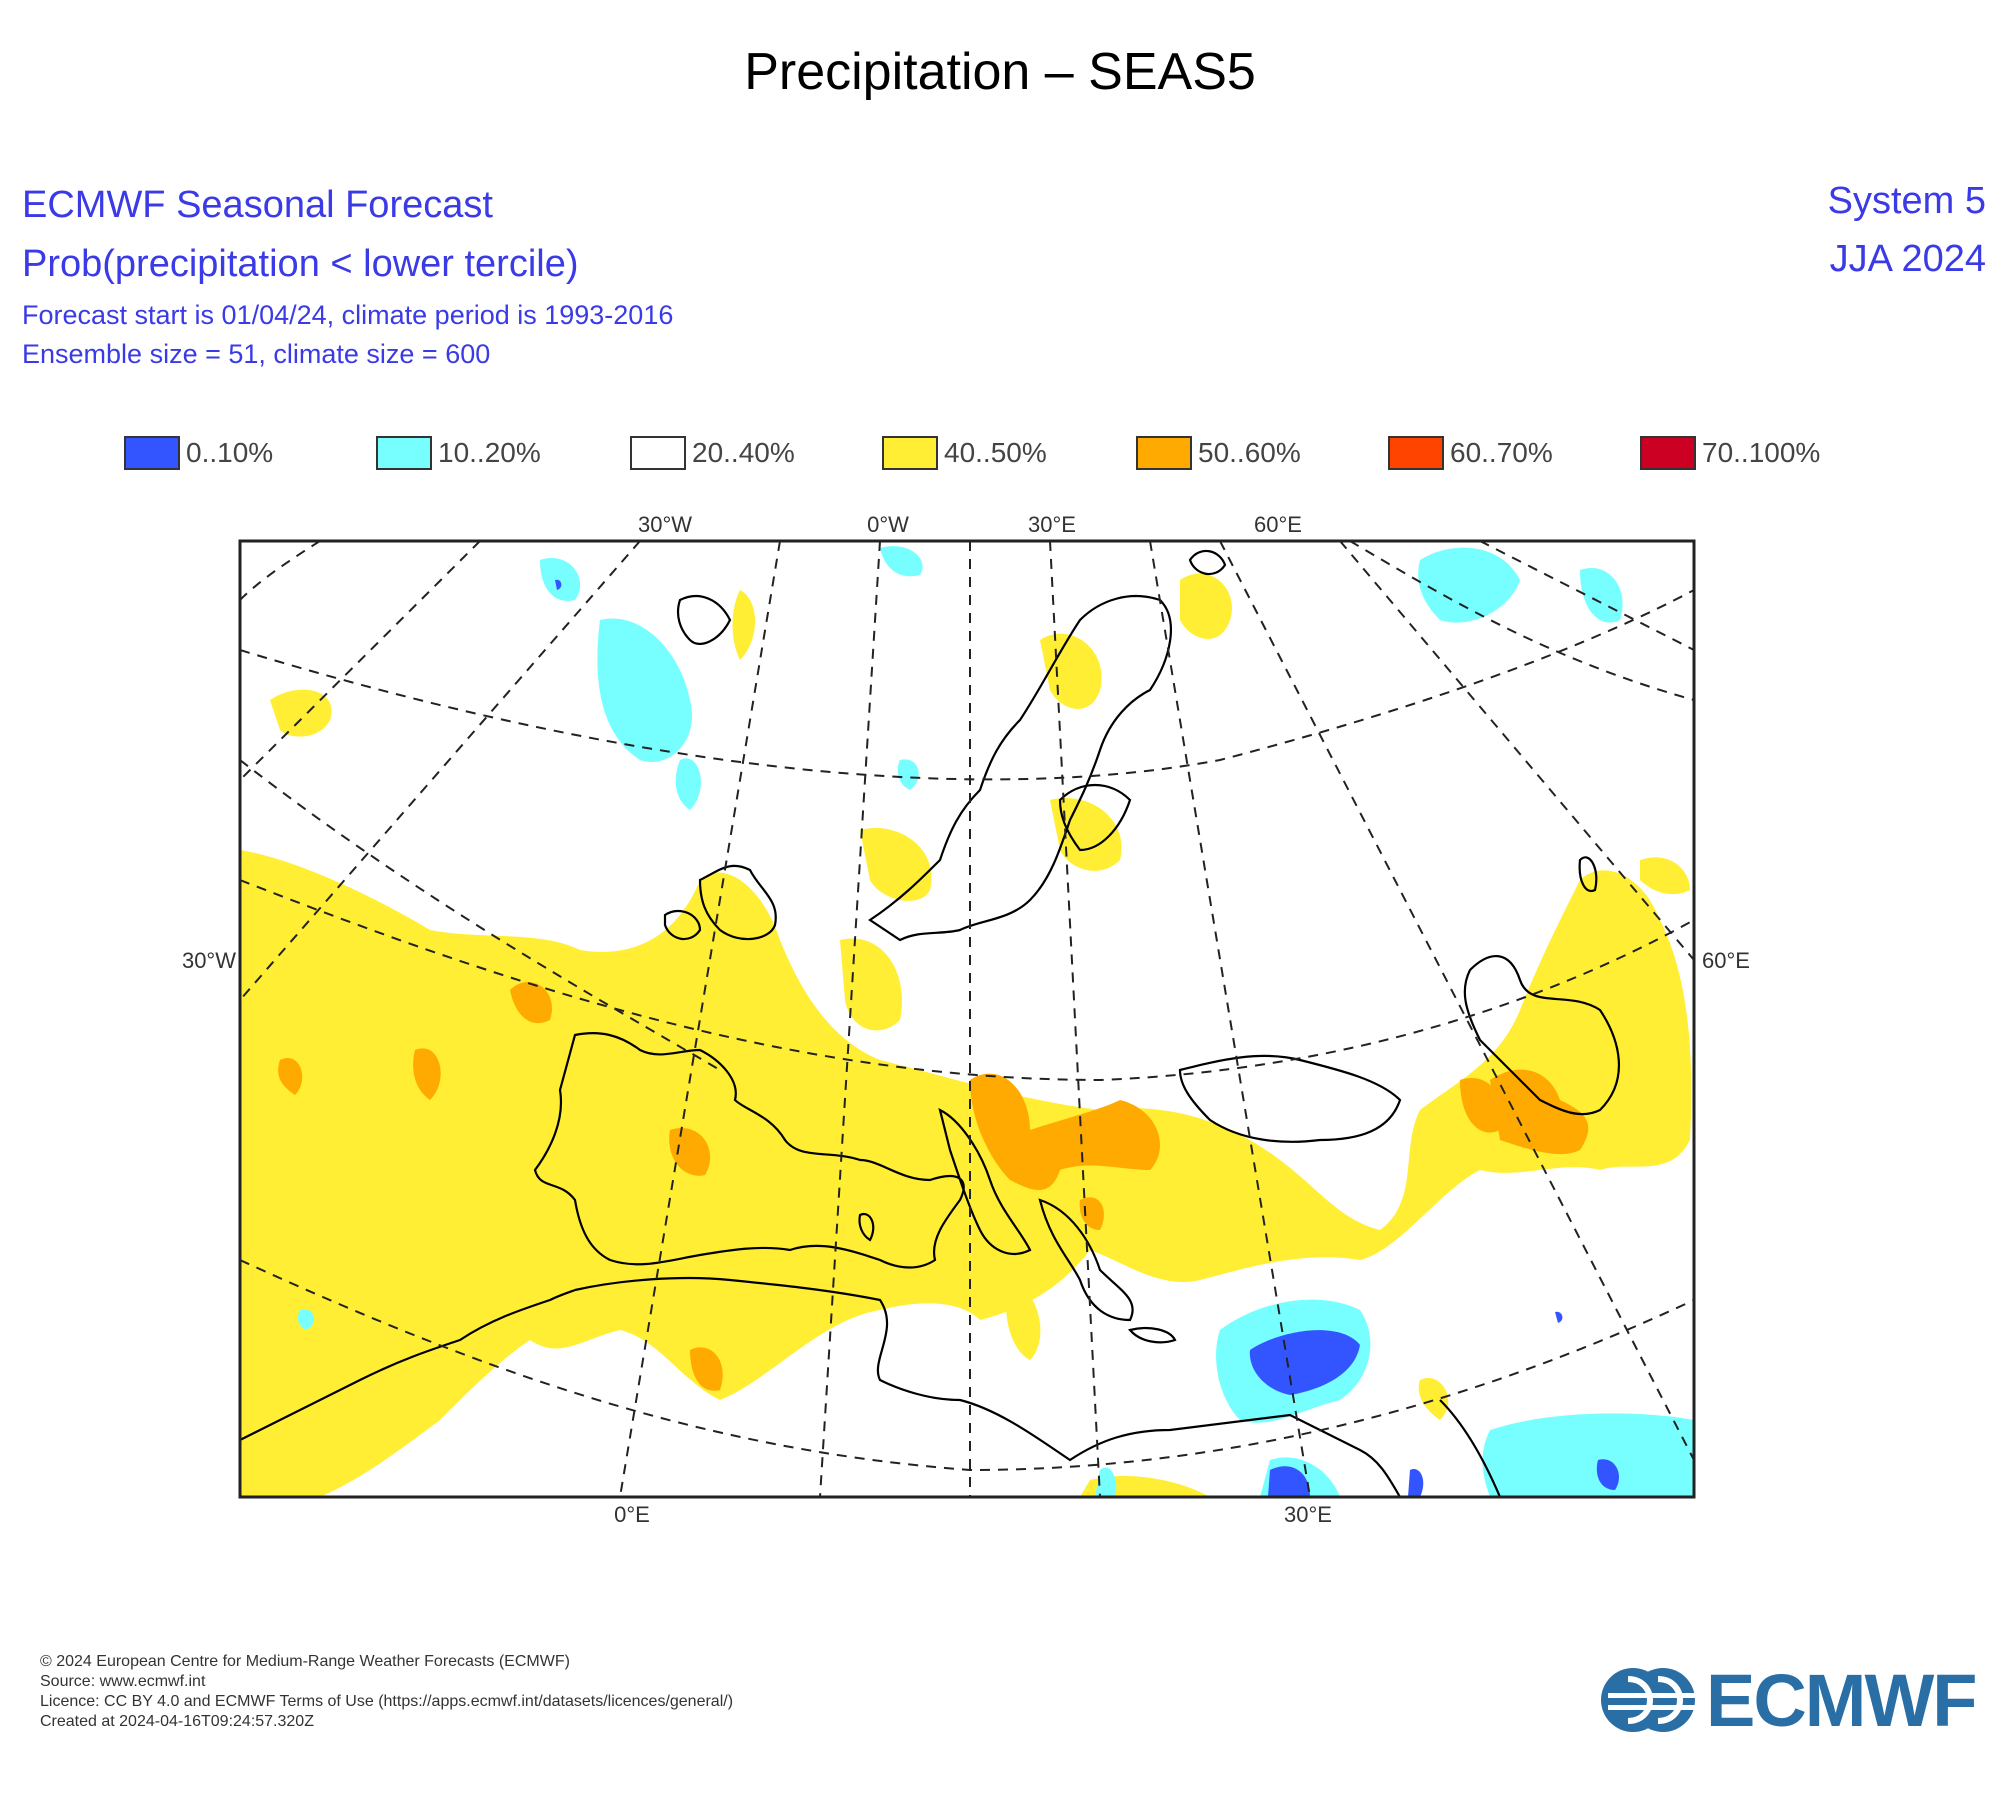 Image resolution: width=2000 pixels, height=1800 pixels. I want to click on sardinia-coast, so click(866, 1227).